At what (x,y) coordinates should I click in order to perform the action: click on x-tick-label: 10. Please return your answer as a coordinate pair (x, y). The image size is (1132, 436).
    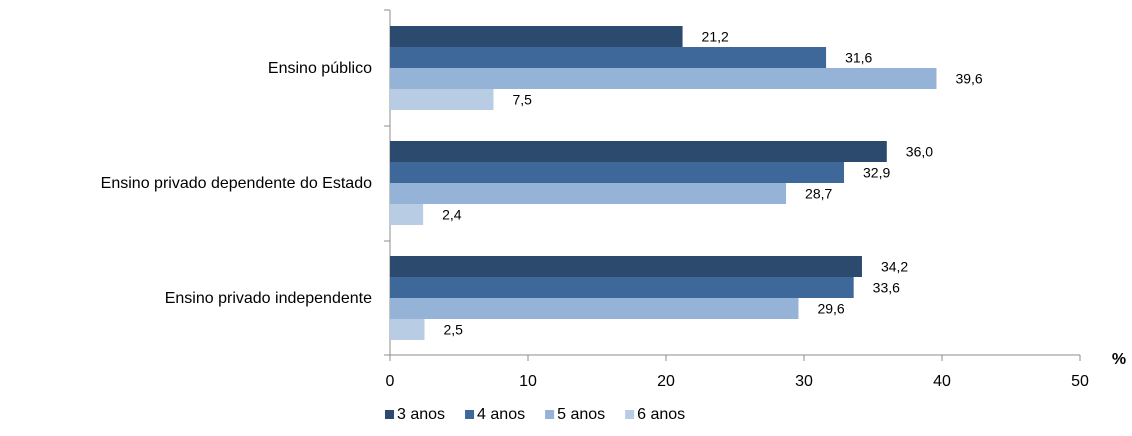
    Looking at the image, I should click on (528, 381).